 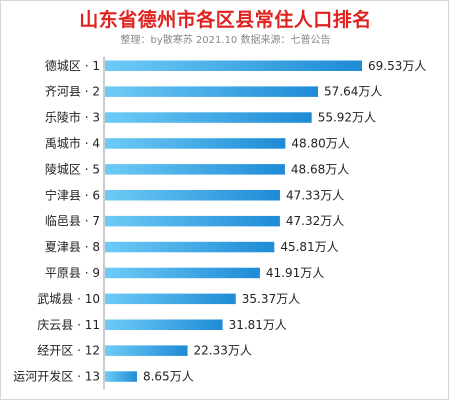 What do you see at coordinates (225, 40) in the screenshot?
I see `chart-subtitle: 整理：by散寒苏 2021.10 数据来源：七普公告` at bounding box center [225, 40].